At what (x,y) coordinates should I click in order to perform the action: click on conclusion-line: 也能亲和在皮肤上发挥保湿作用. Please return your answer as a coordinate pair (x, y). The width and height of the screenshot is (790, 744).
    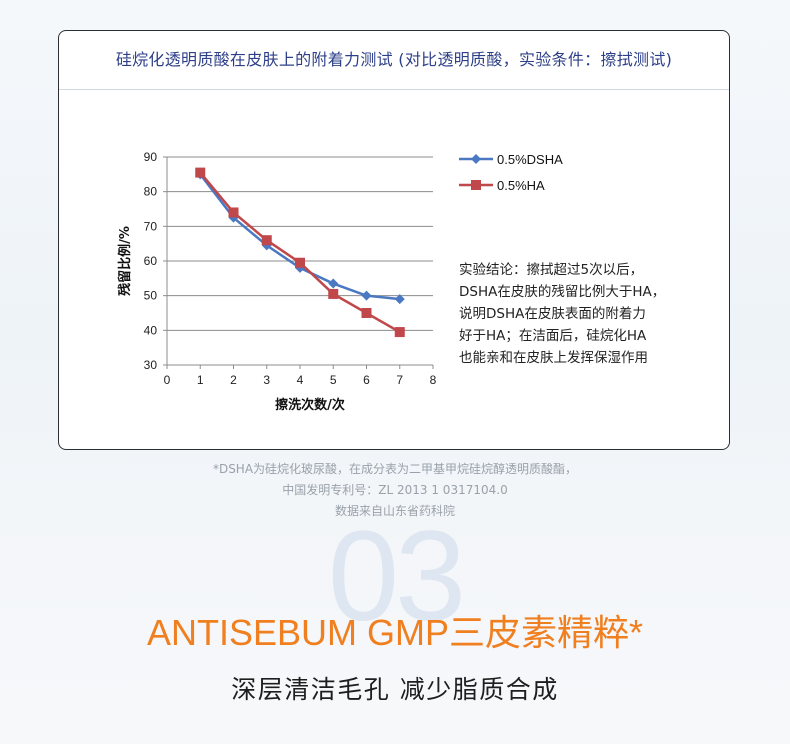
    Looking at the image, I should click on (553, 358).